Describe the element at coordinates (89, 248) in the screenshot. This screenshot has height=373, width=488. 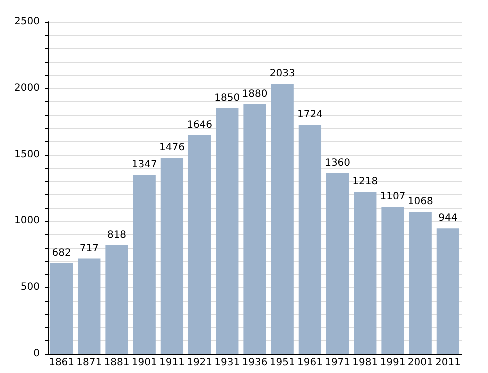
I see `data-label: 717` at that location.